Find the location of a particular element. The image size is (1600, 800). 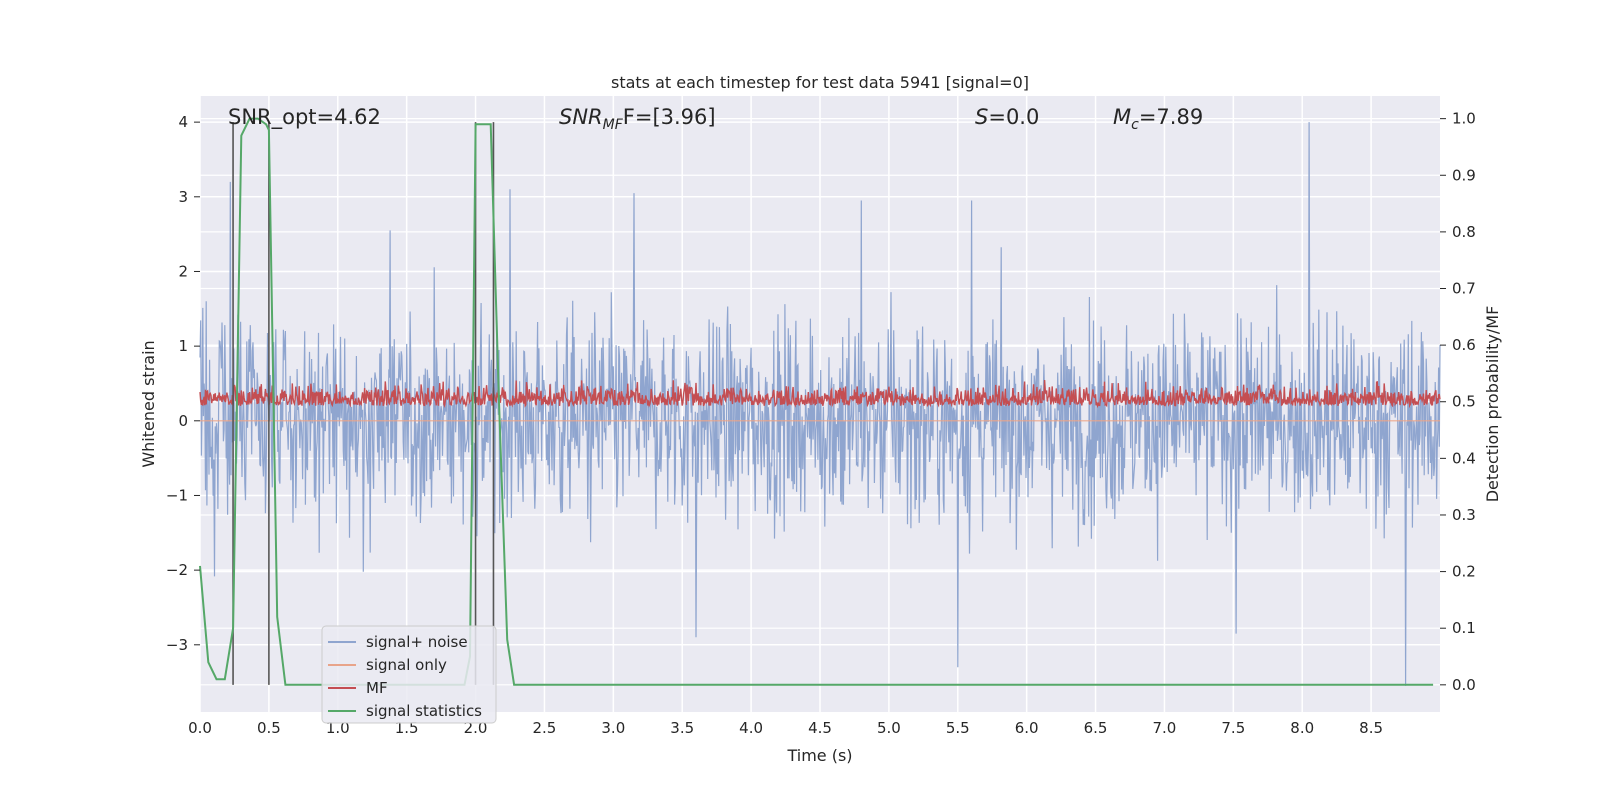

mc-subscript: c is located at coordinates (1135, 125).